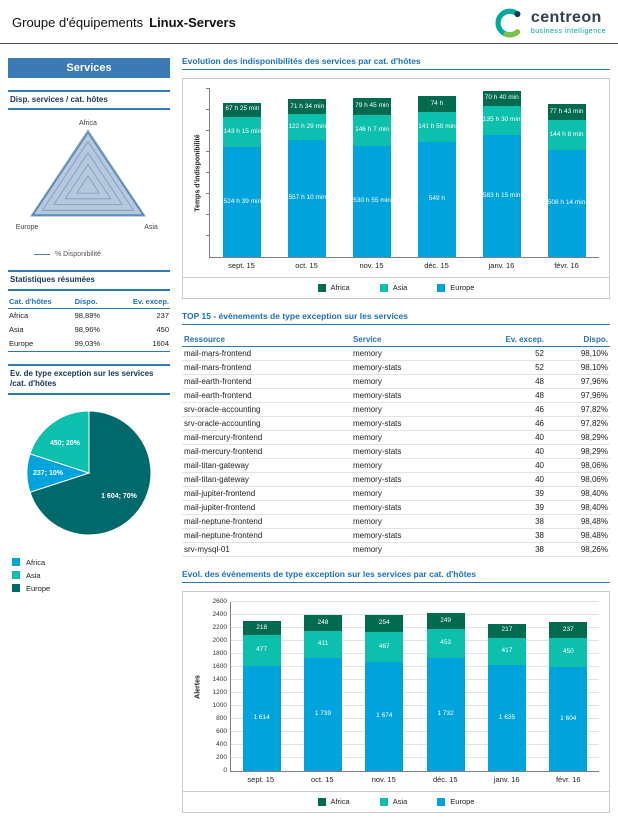 The width and height of the screenshot is (618, 825). I want to click on radar-section-title: Disp. services / cat. hôtes, so click(89, 100).